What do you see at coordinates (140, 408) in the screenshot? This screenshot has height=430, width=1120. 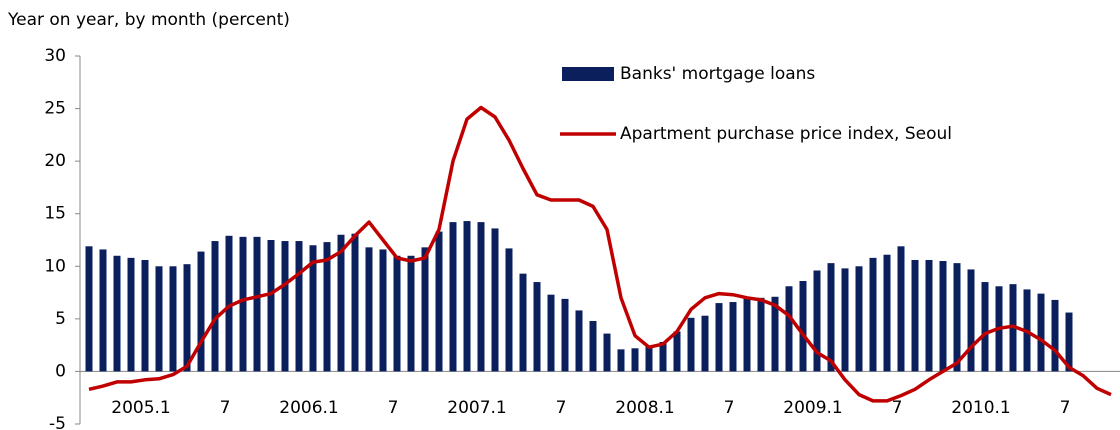 I see `x-tick-label: 2005.1` at bounding box center [140, 408].